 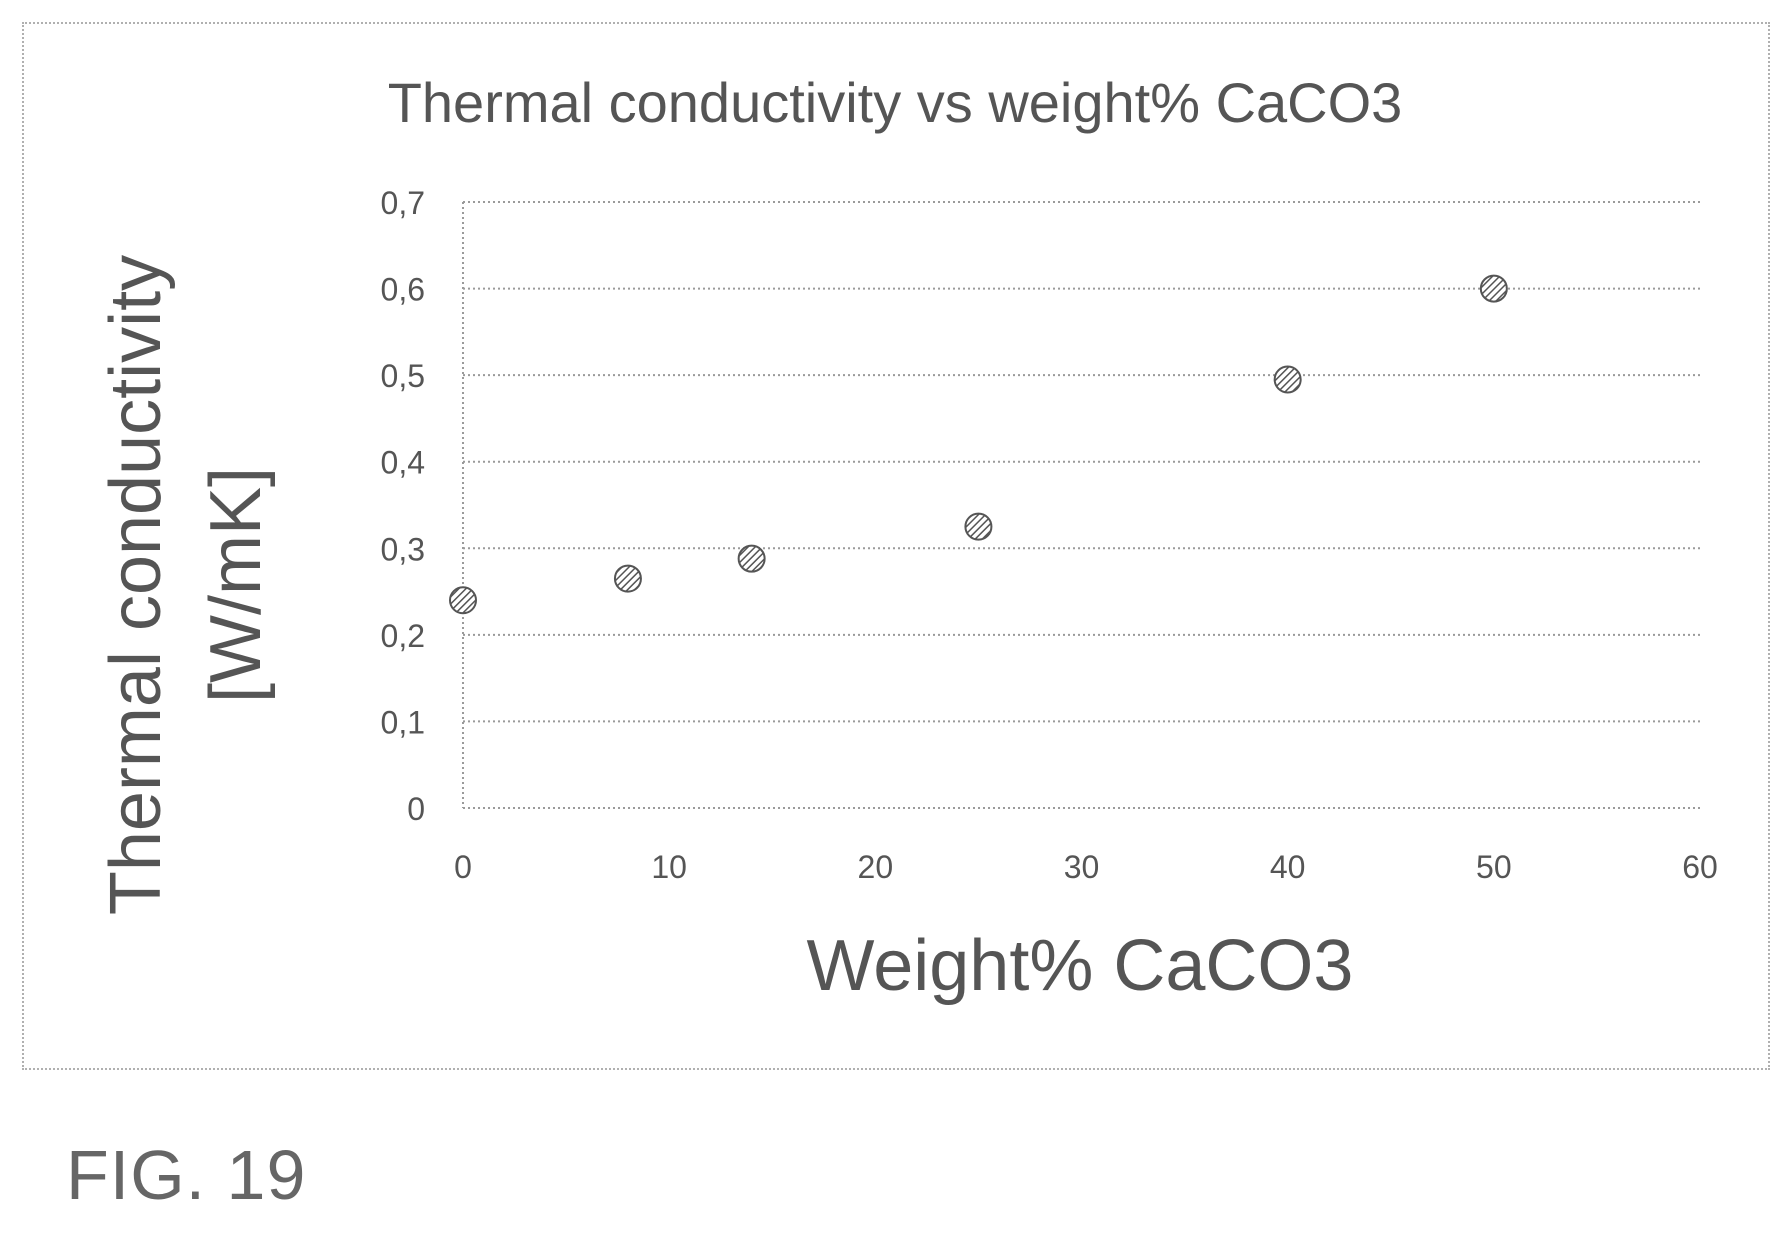 What do you see at coordinates (236, 585) in the screenshot?
I see `y-axis-label-line-2: [W/mK]` at bounding box center [236, 585].